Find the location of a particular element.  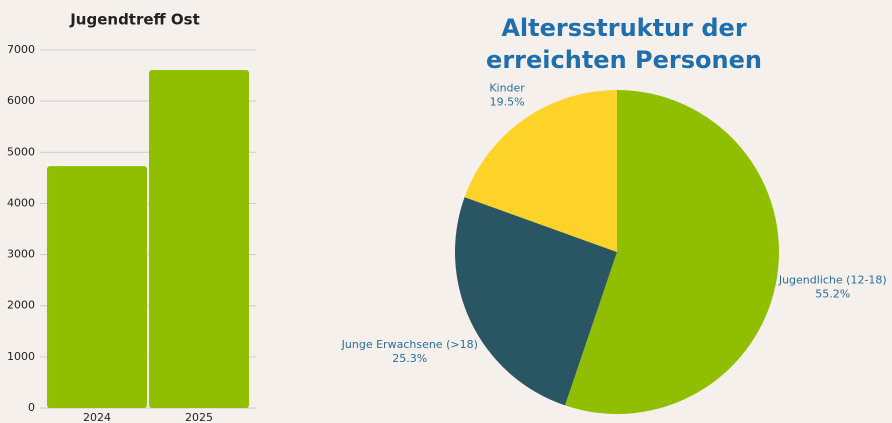

y-tick-label: 2000 is located at coordinates (21, 305).